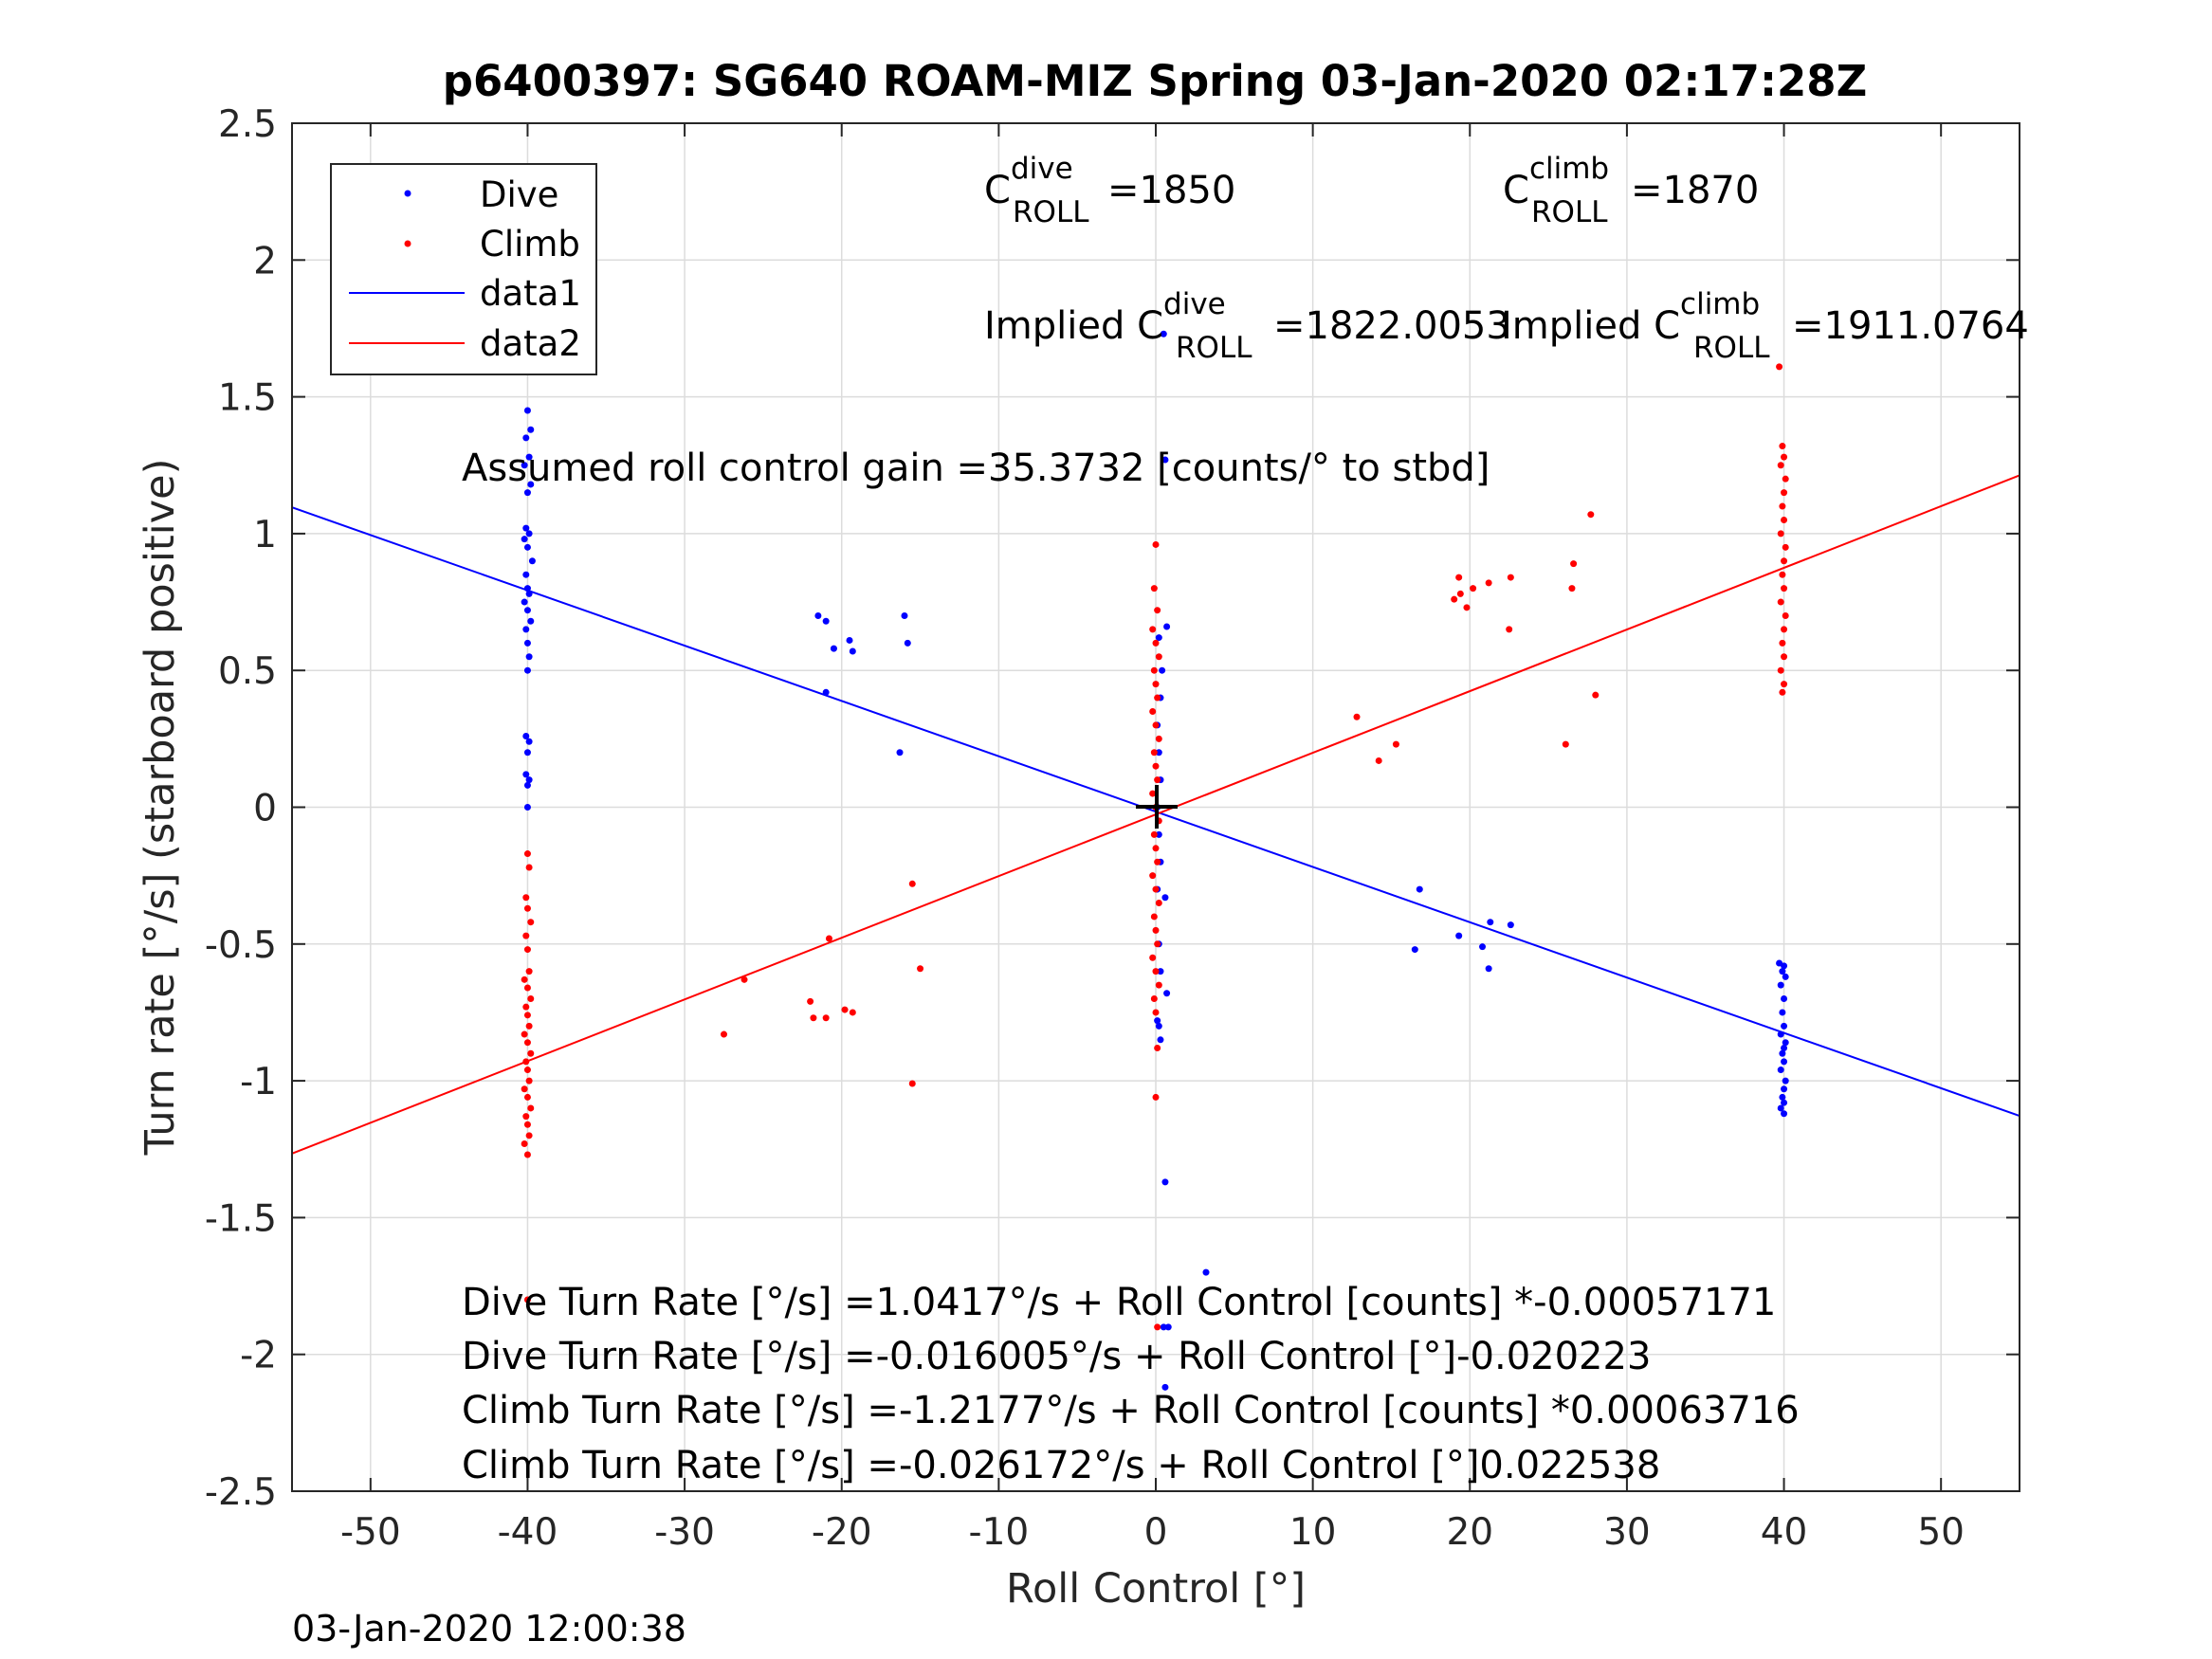 The height and width of the screenshot is (1659, 2212). Describe the element at coordinates (1042, 169) in the screenshot. I see `c-roll-dive-sup: dive` at that location.